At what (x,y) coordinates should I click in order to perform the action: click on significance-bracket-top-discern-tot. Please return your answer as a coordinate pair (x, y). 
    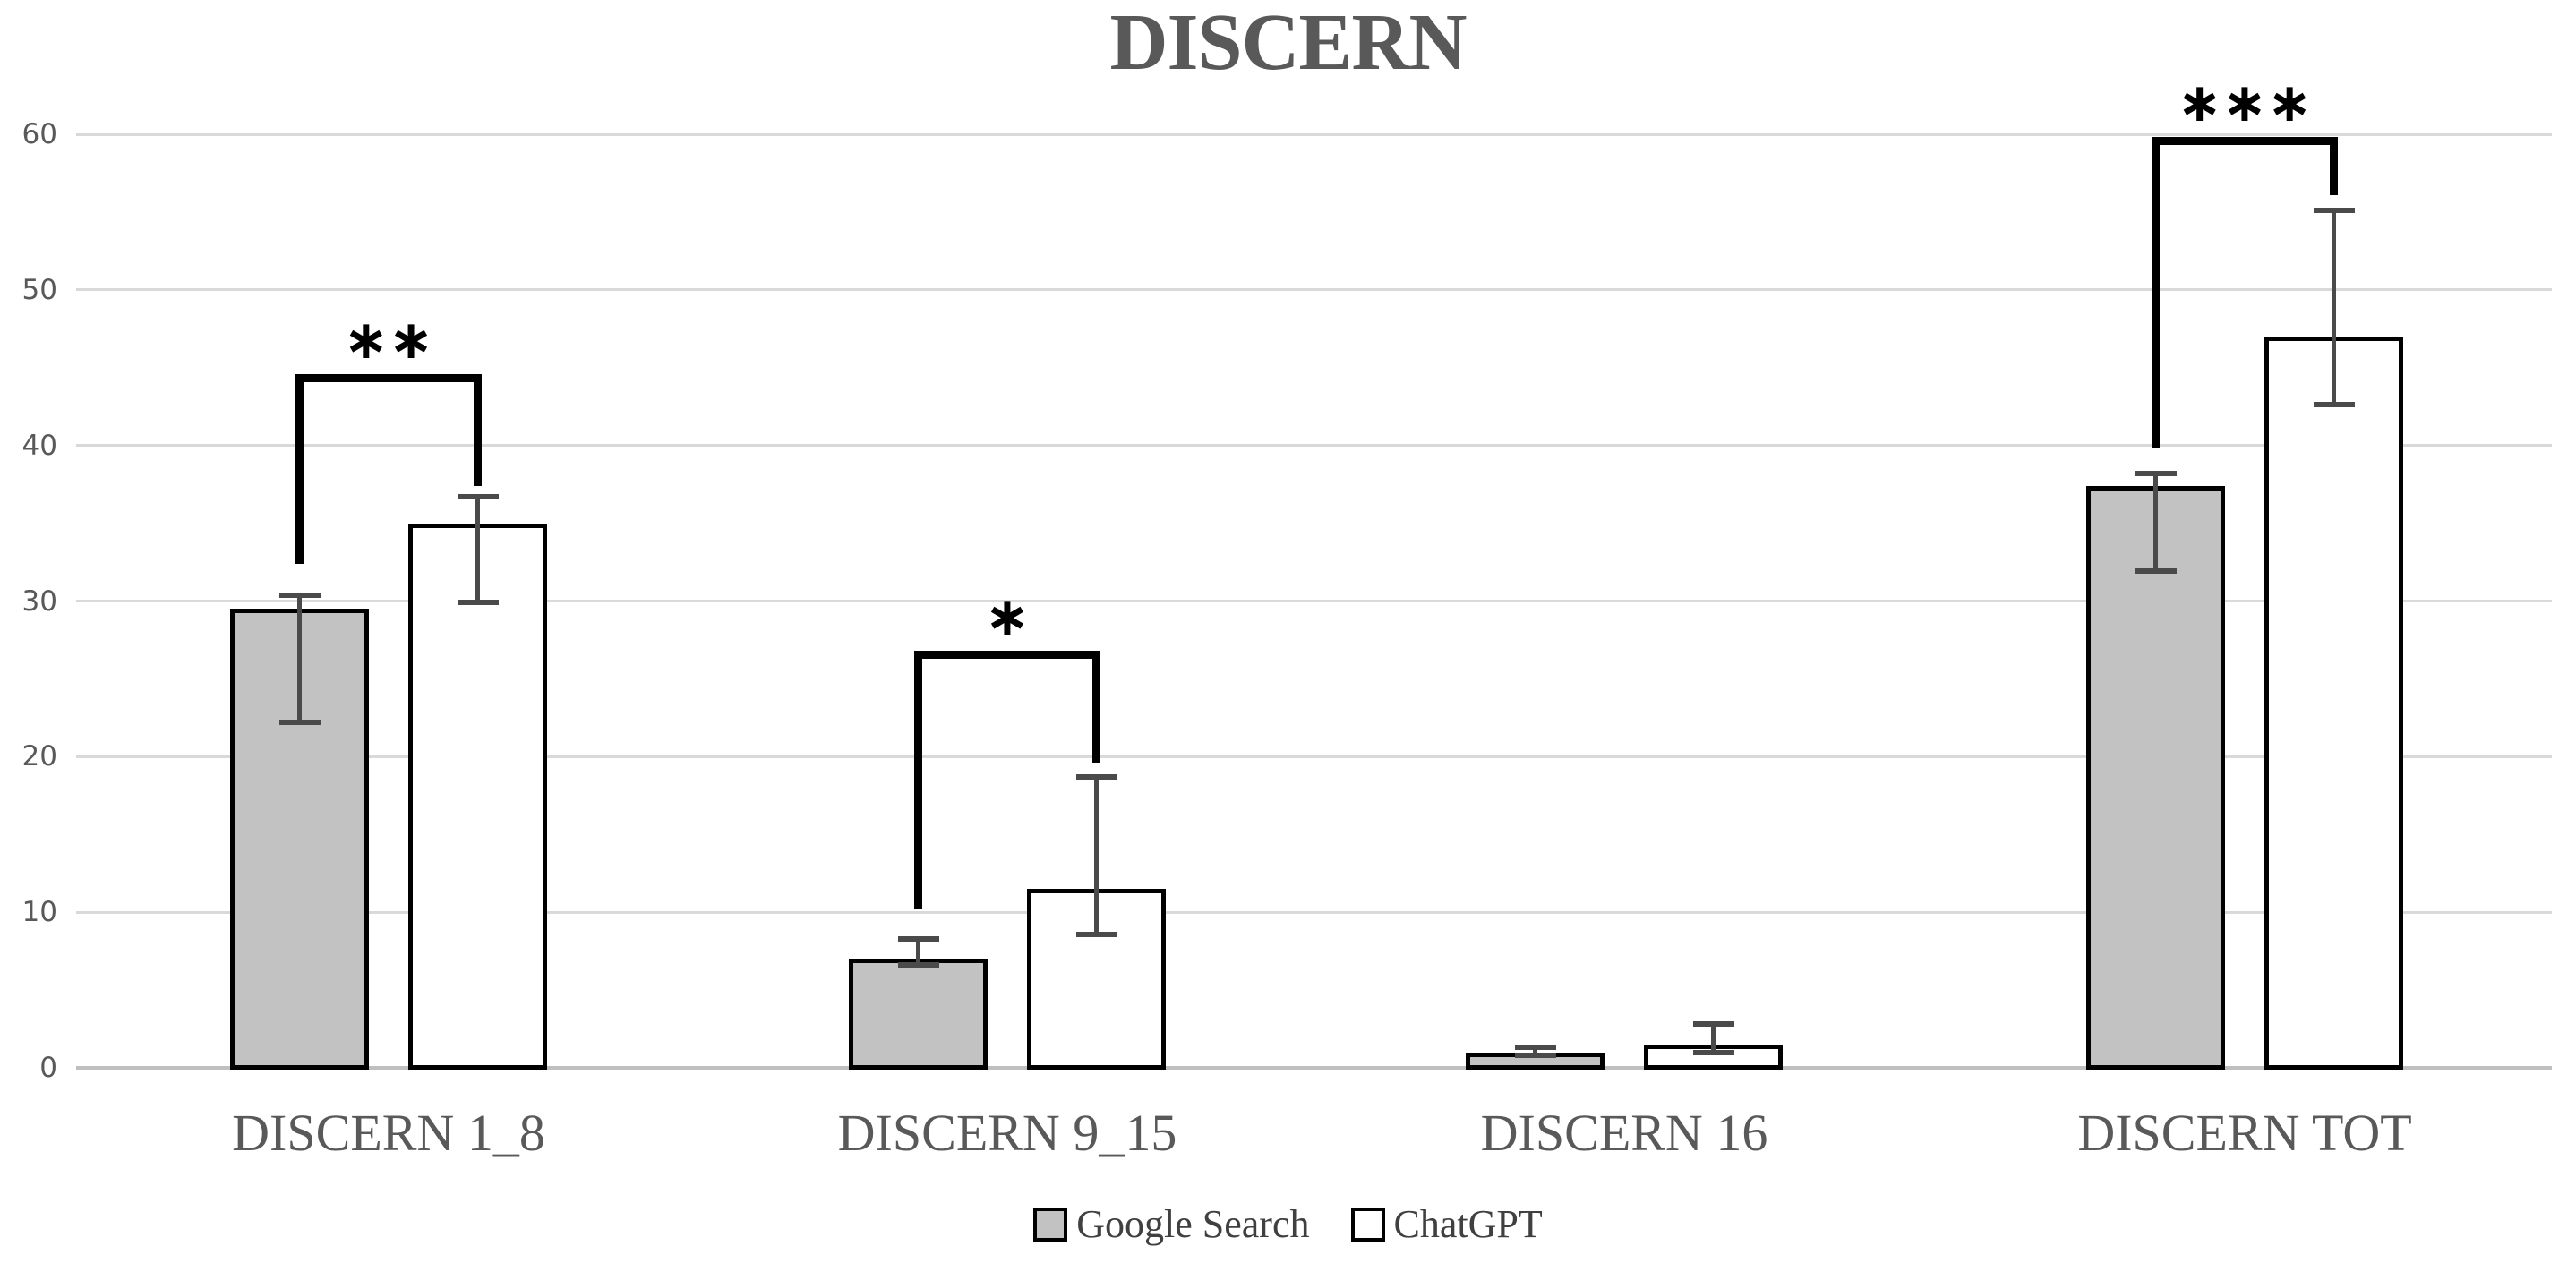
    Looking at the image, I should click on (2245, 142).